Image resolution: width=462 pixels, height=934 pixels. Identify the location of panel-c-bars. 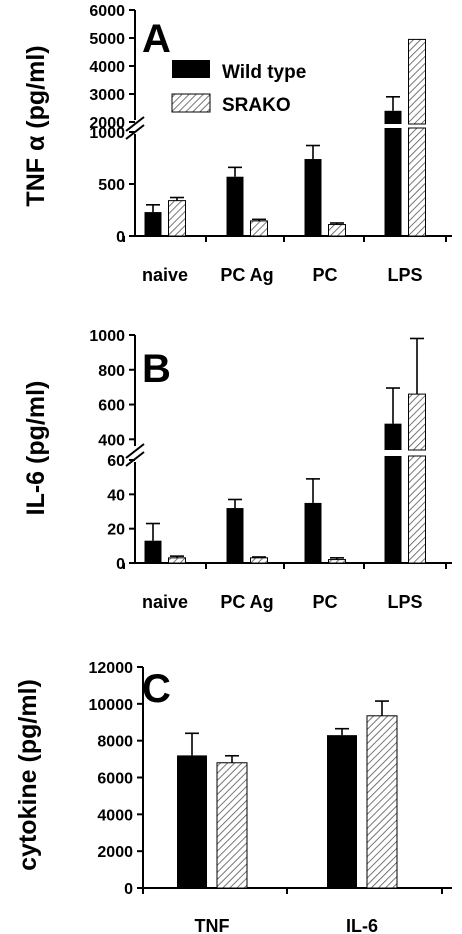
(287, 794).